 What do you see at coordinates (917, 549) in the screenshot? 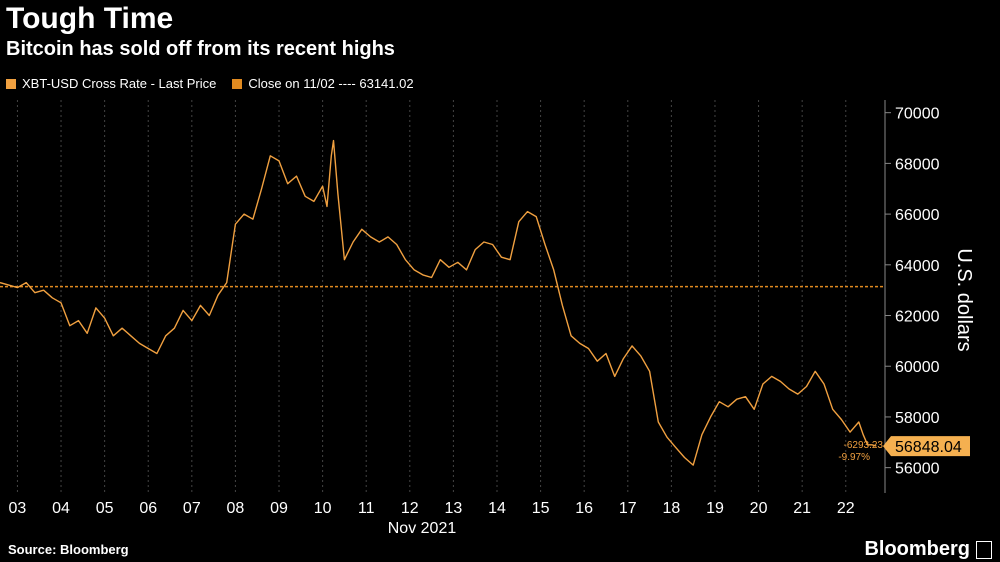
I see `brand-logo-text: Bloomberg` at bounding box center [917, 549].